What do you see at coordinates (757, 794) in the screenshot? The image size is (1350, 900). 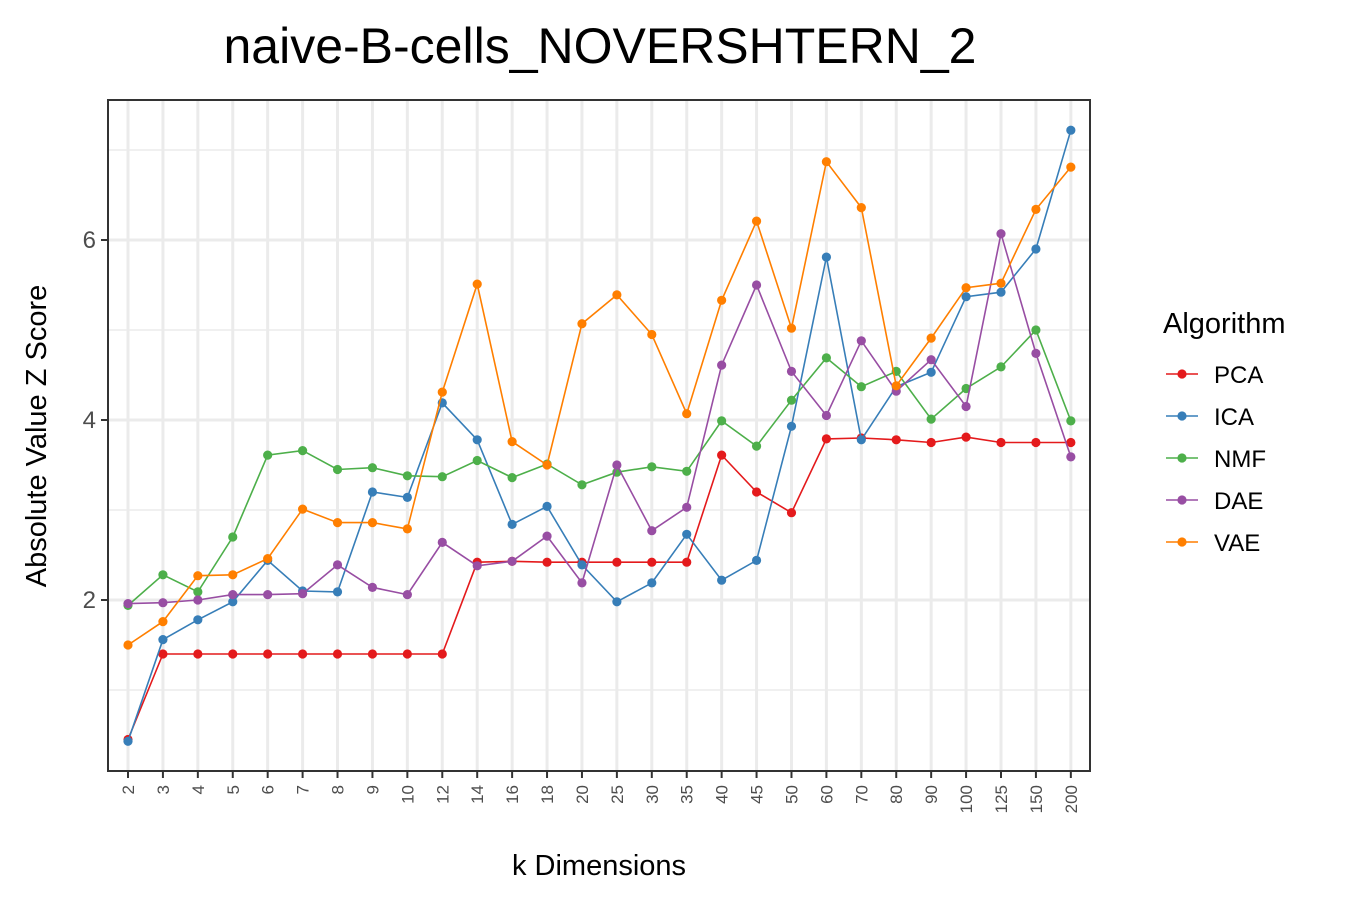 I see `x-tick-label: 45` at bounding box center [757, 794].